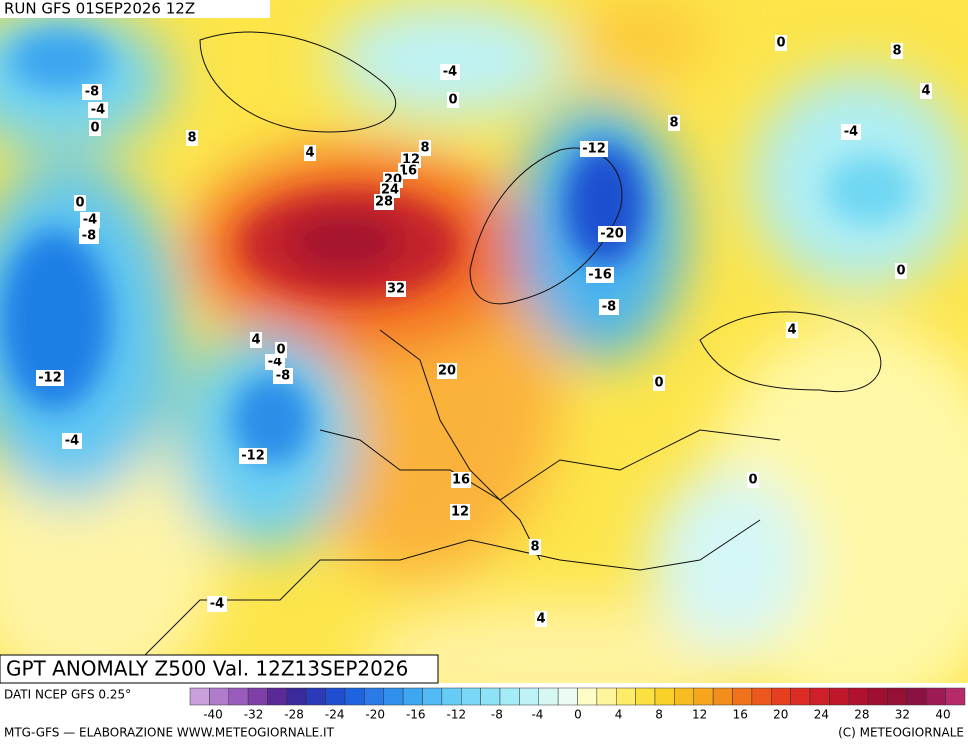 The width and height of the screenshot is (968, 749). Describe the element at coordinates (254, 715) in the screenshot. I see `colorbar-label: -32` at that location.